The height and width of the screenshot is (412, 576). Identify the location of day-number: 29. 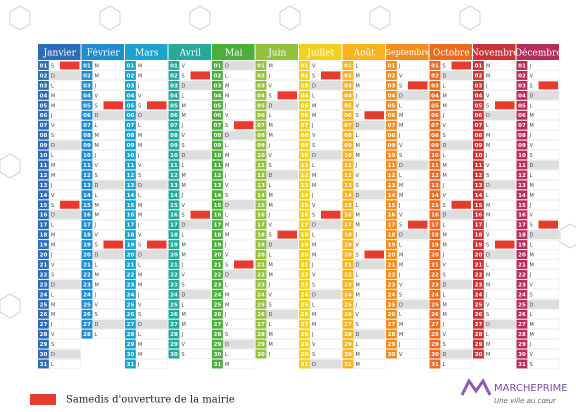
(44, 345).